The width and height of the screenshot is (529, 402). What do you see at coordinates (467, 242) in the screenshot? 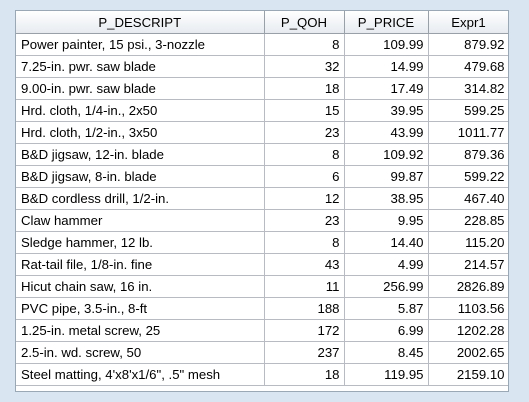
I see `cell-expr1: 115.20` at bounding box center [467, 242].